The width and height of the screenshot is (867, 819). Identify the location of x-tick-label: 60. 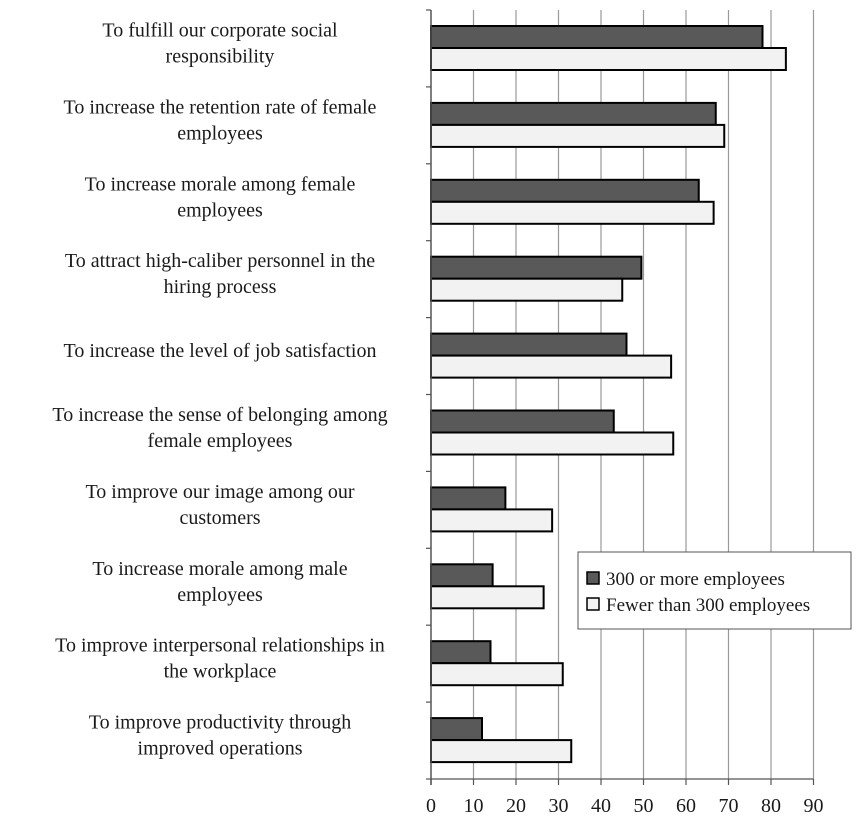
(686, 806).